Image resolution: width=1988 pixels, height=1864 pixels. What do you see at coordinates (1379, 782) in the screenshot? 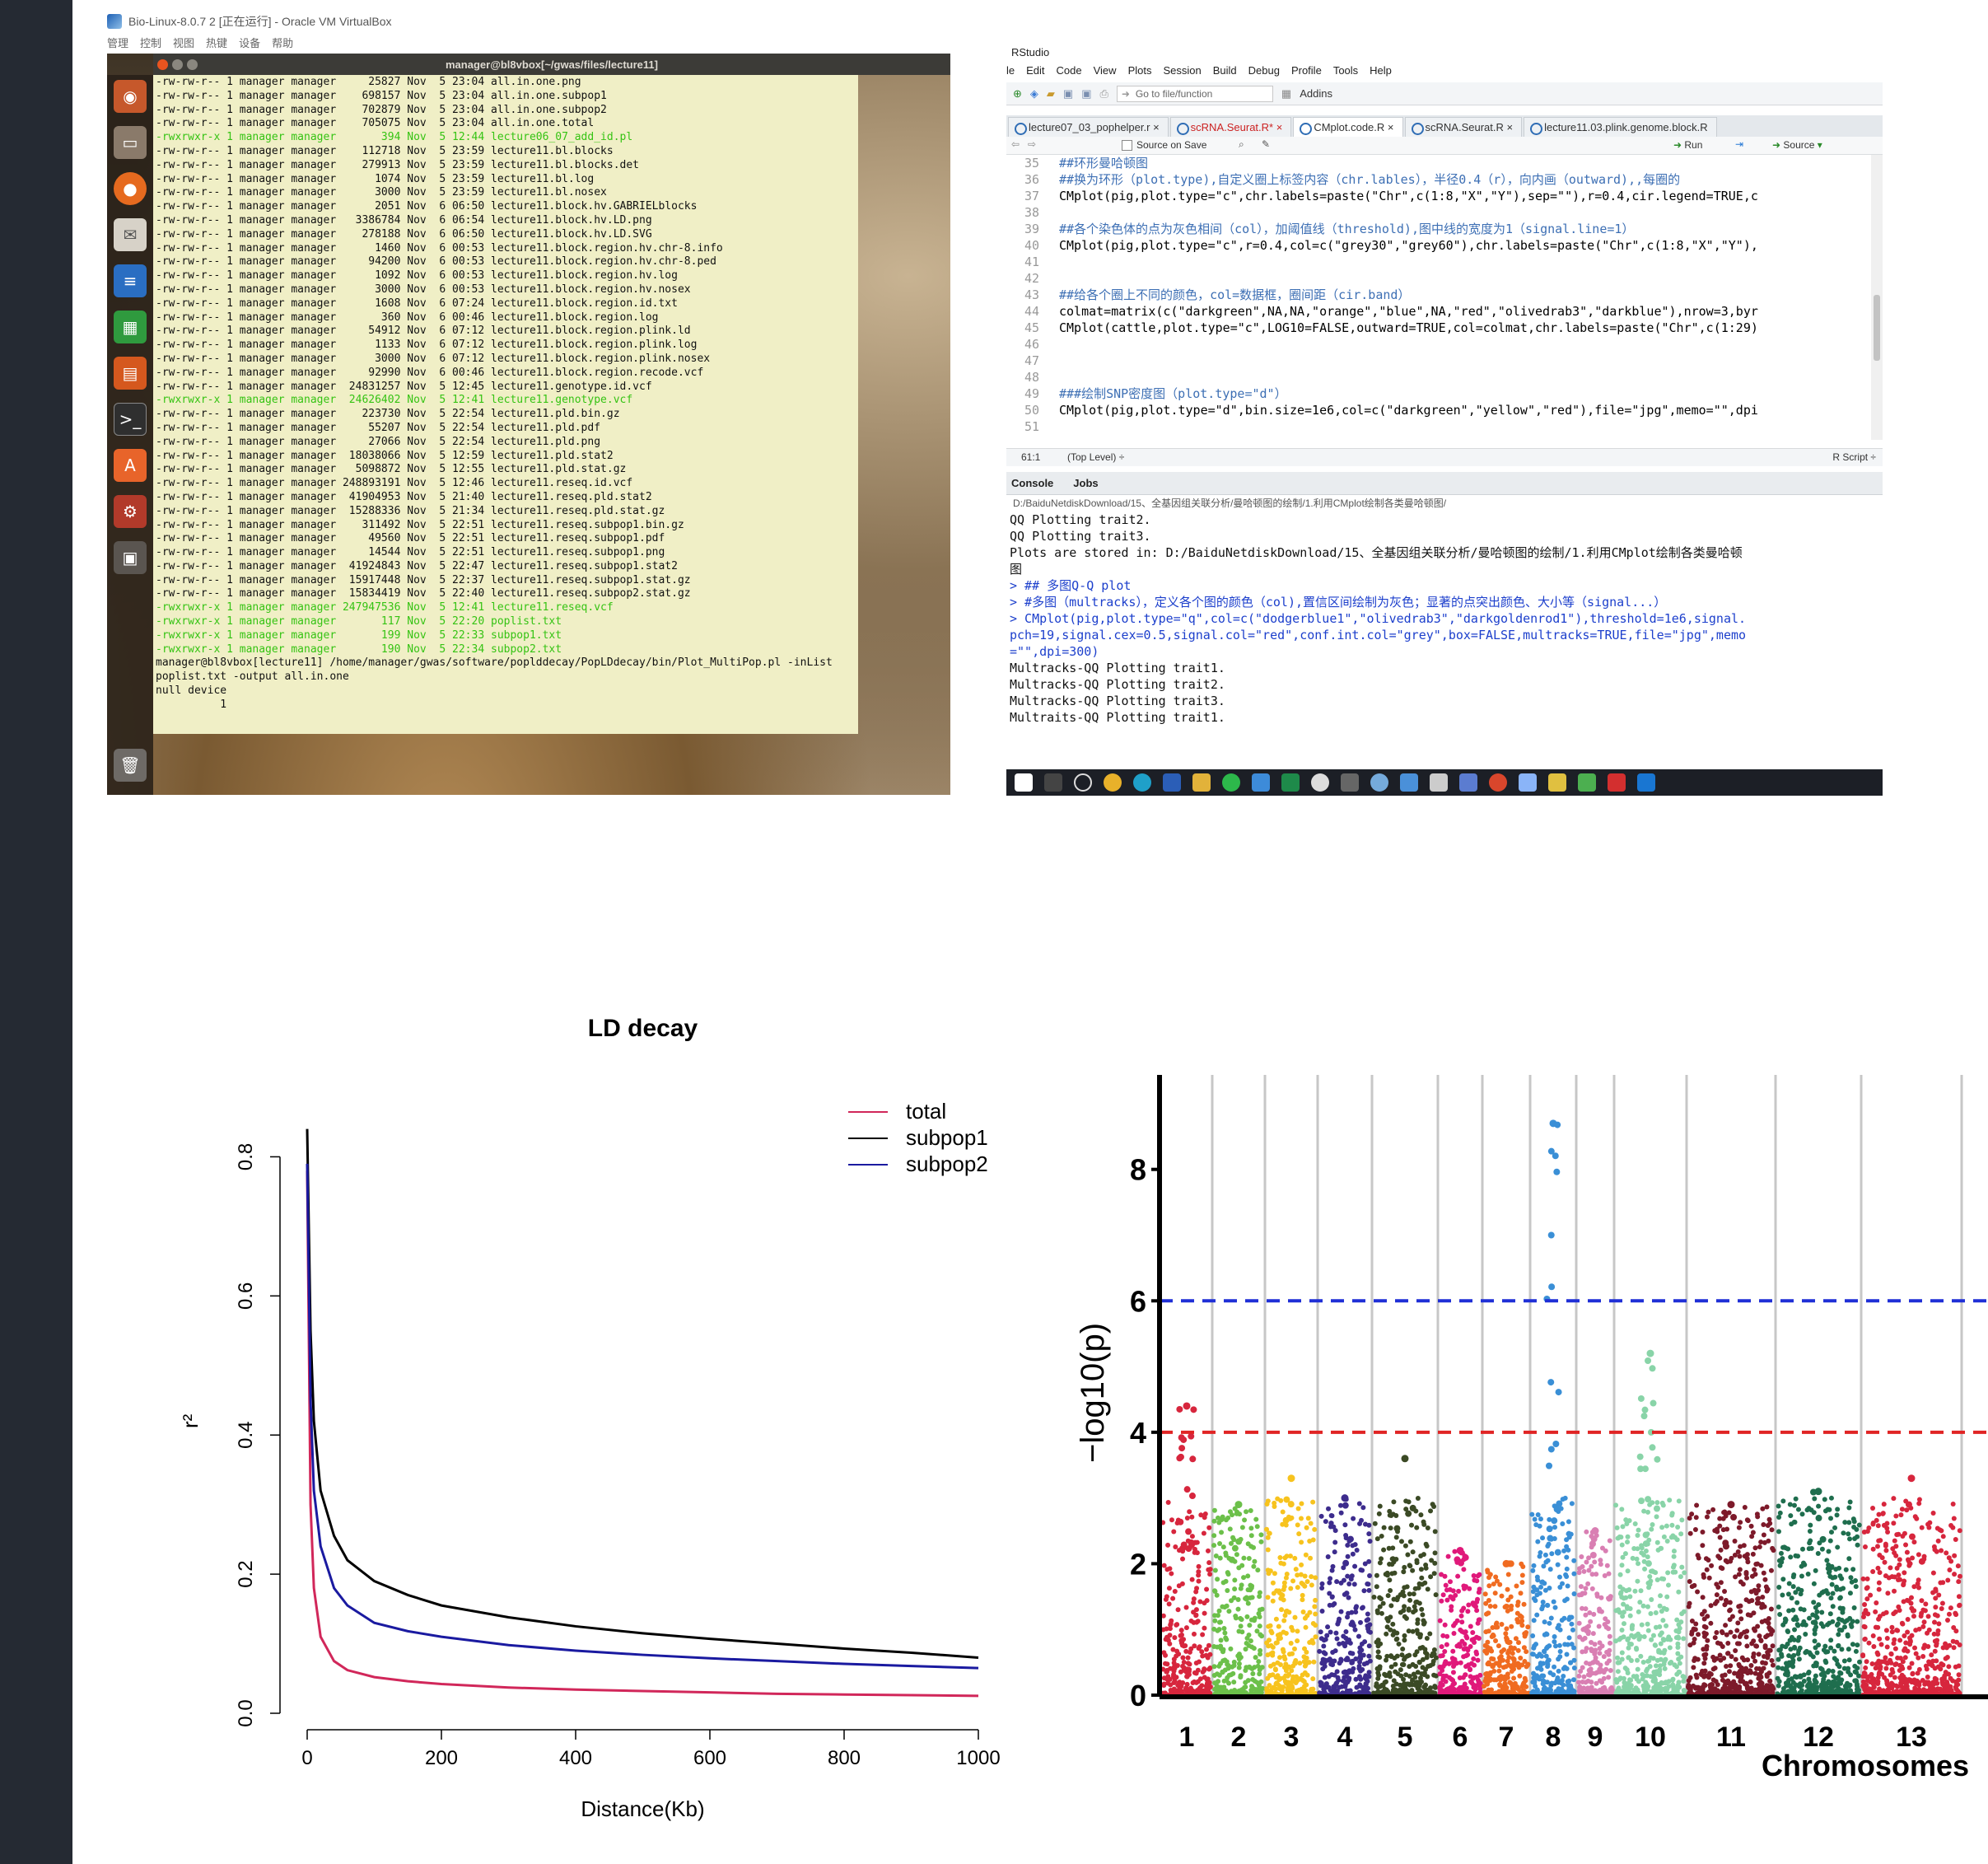
I see `rstudio-icon` at bounding box center [1379, 782].